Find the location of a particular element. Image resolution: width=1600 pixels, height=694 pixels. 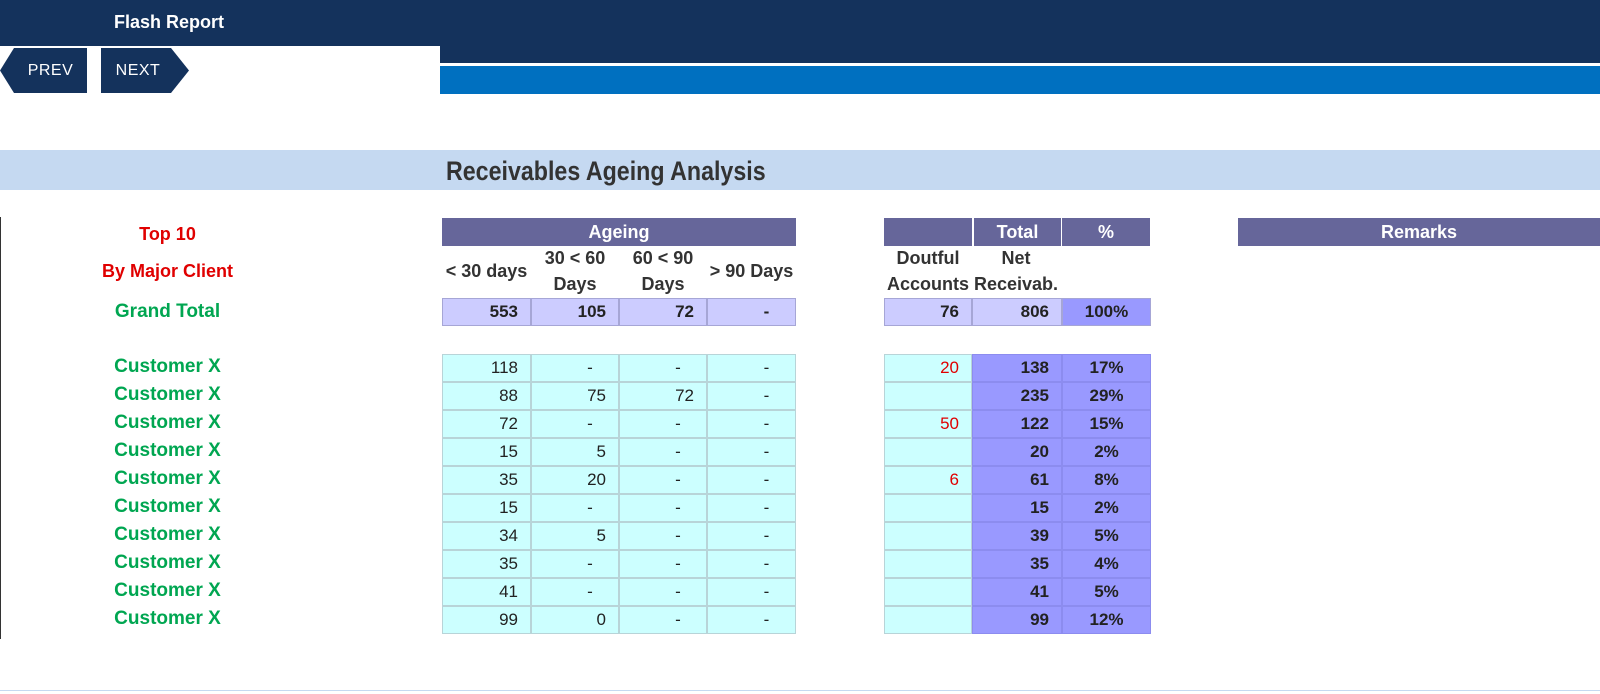

ageing-header: Ageing is located at coordinates (619, 232).